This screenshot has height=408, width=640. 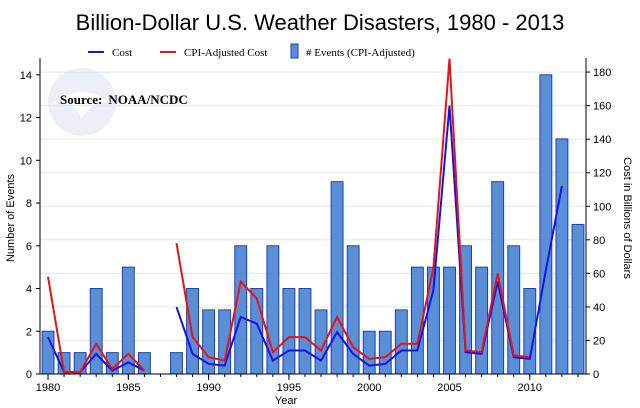 What do you see at coordinates (627, 218) in the screenshot?
I see `y-axis-right-label: Cost in Billions of Dollars` at bounding box center [627, 218].